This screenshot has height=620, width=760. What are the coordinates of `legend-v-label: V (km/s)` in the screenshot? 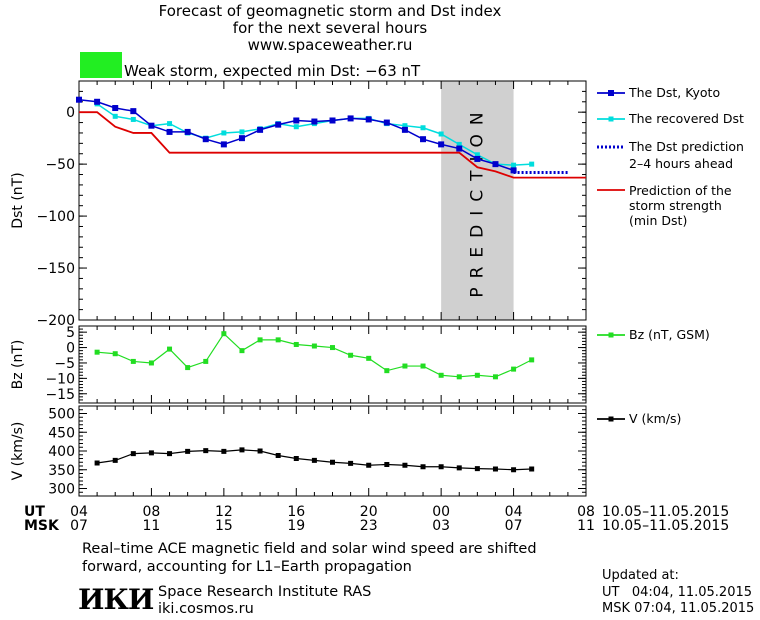 It's located at (655, 418).